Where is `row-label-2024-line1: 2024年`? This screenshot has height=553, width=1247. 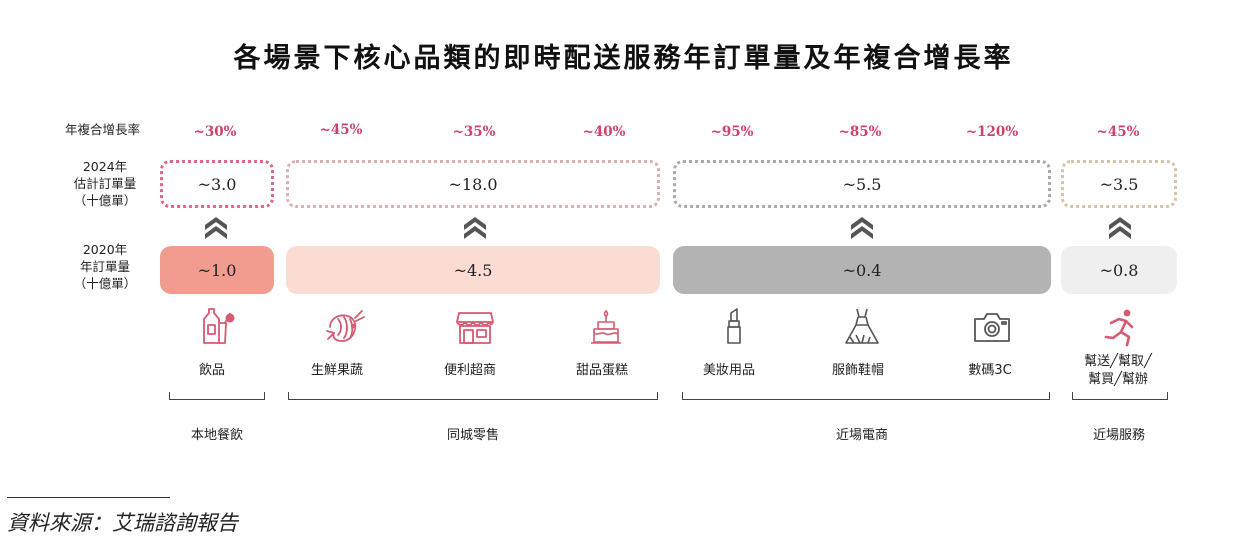 row-label-2024-line1: 2024年 is located at coordinates (105, 166).